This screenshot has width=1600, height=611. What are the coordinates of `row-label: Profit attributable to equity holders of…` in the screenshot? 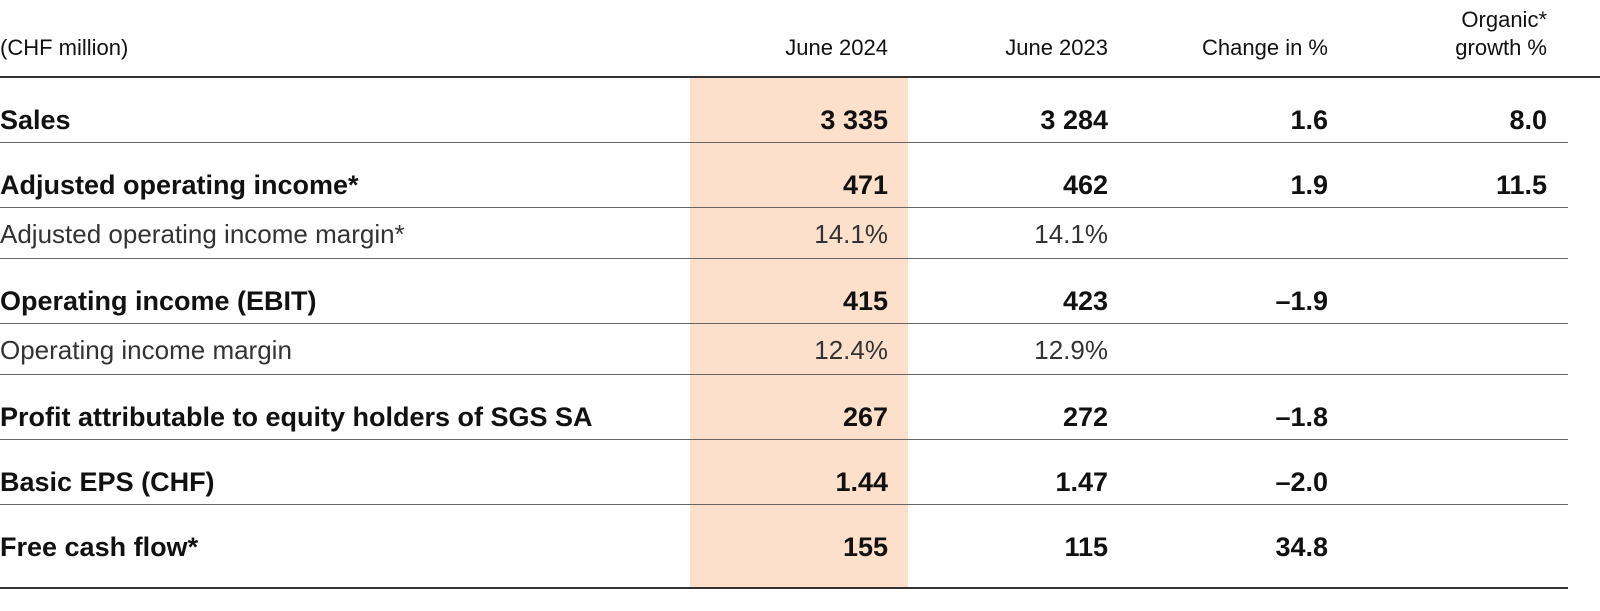 It's located at (296, 417).